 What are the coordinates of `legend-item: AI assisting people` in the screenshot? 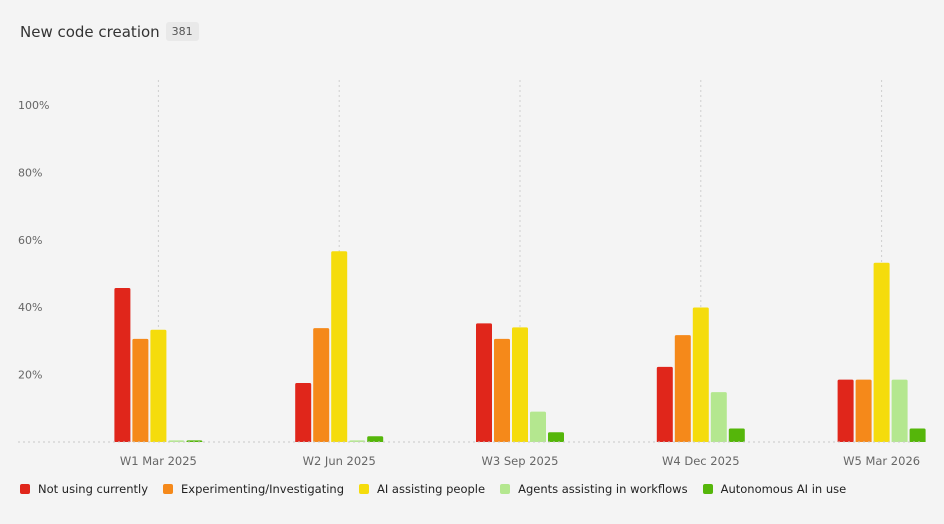 It's located at (422, 489).